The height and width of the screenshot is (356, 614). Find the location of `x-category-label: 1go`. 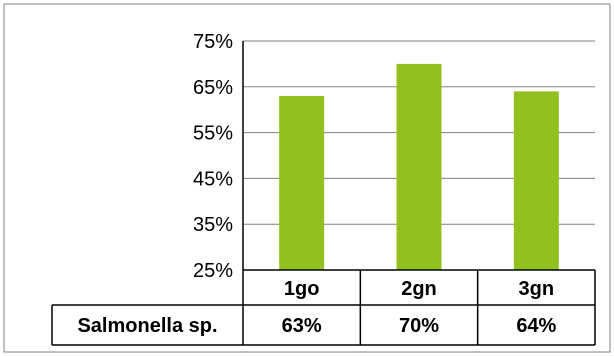

x-category-label: 1go is located at coordinates (302, 289).